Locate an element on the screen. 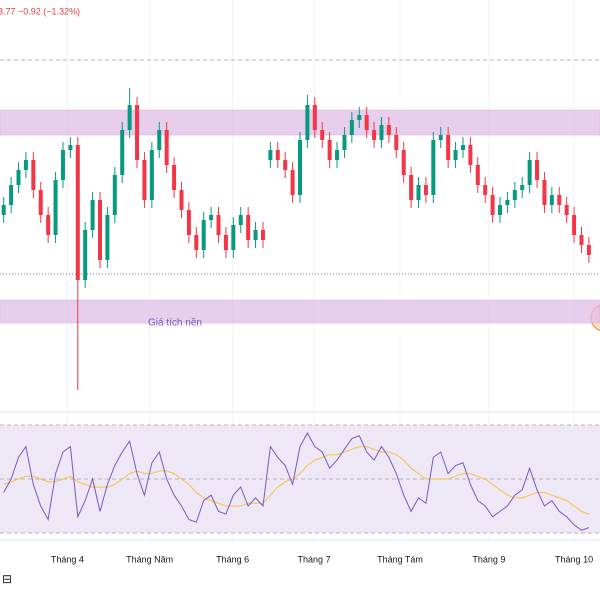 The width and height of the screenshot is (600, 600). rsi-line is located at coordinates (296, 480).